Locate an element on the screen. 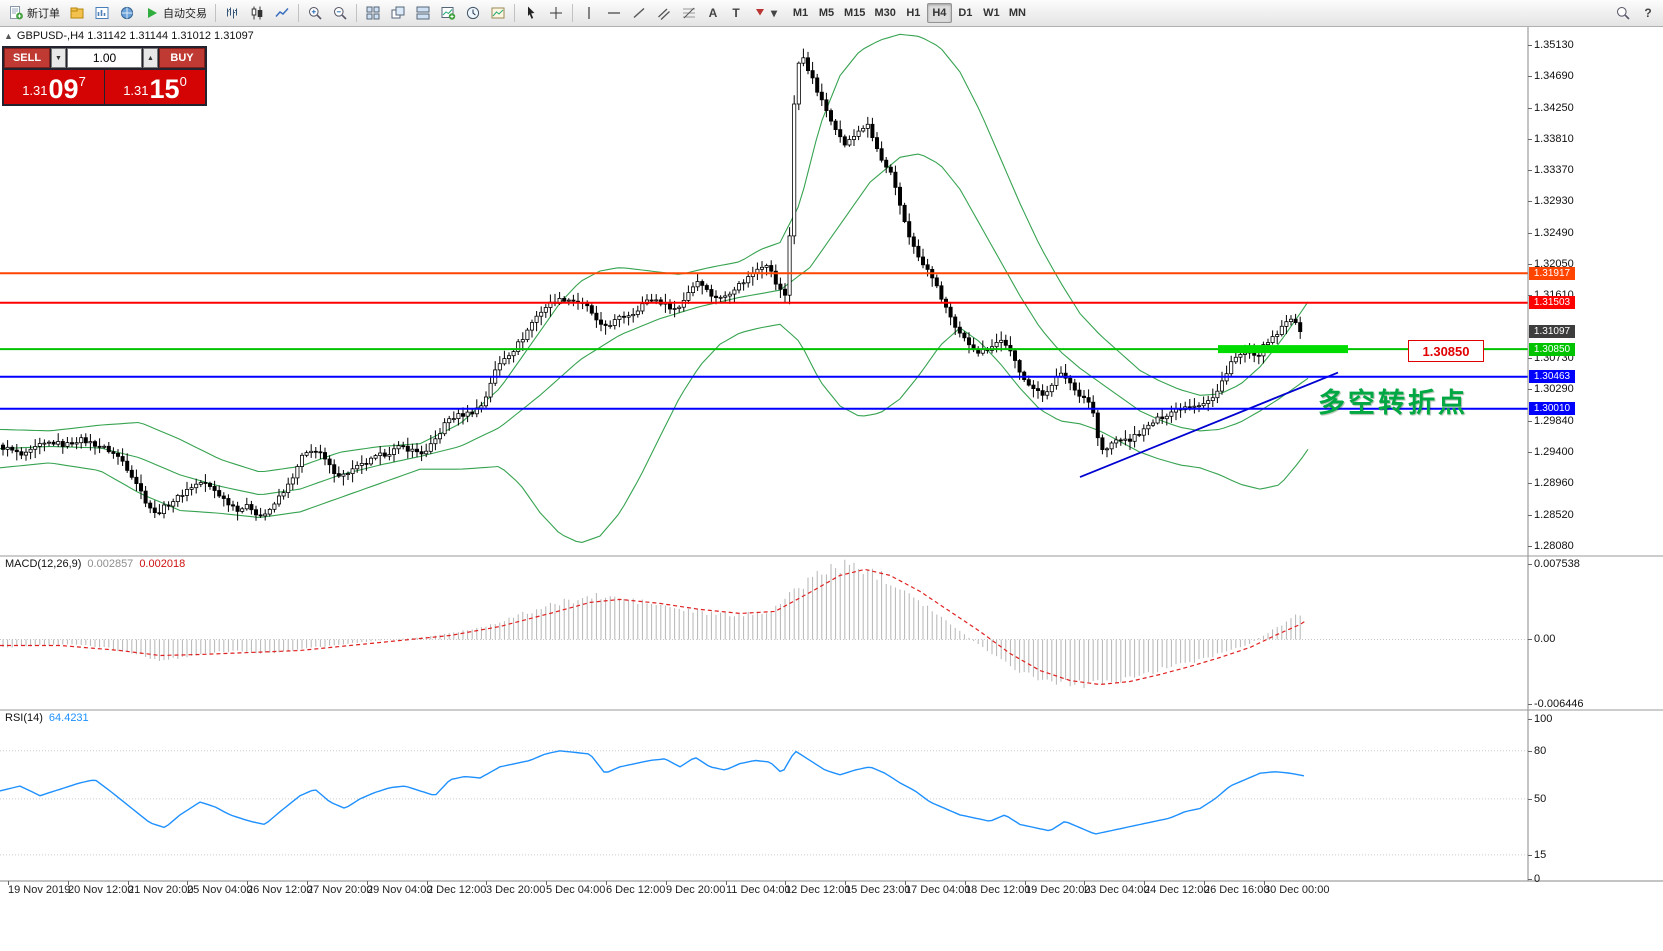 This screenshot has width=1663, height=951. play-icon is located at coordinates (152, 13).